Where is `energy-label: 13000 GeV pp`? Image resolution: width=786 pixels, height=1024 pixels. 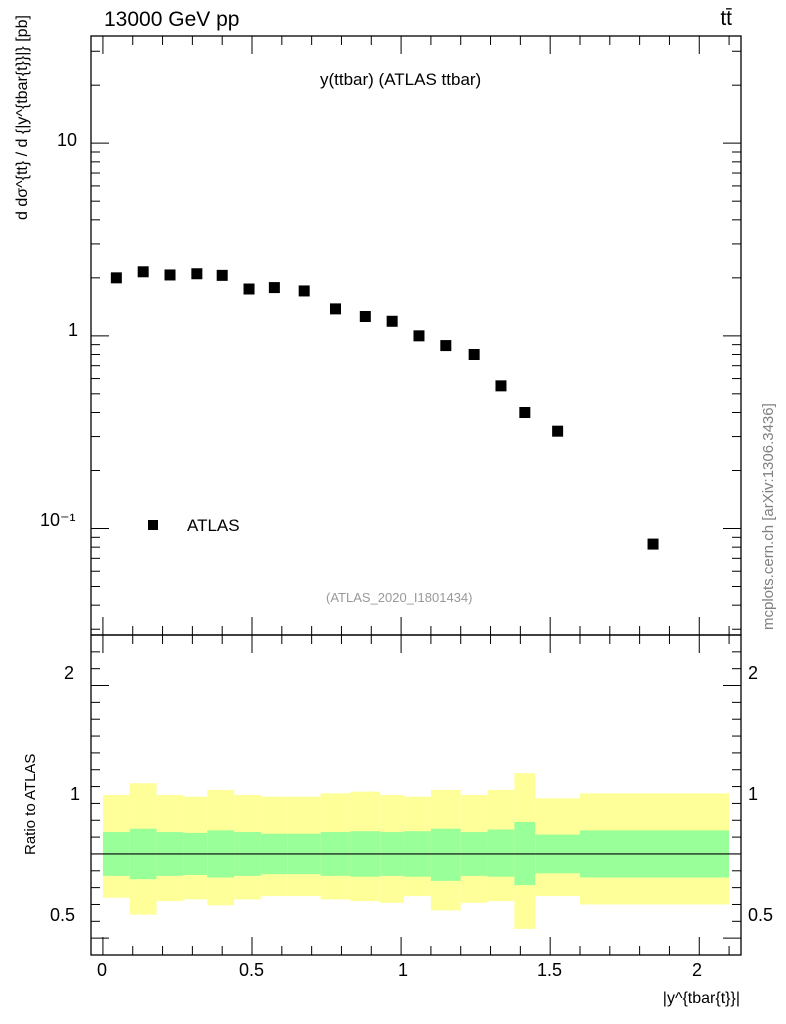 energy-label: 13000 GeV pp is located at coordinates (172, 19).